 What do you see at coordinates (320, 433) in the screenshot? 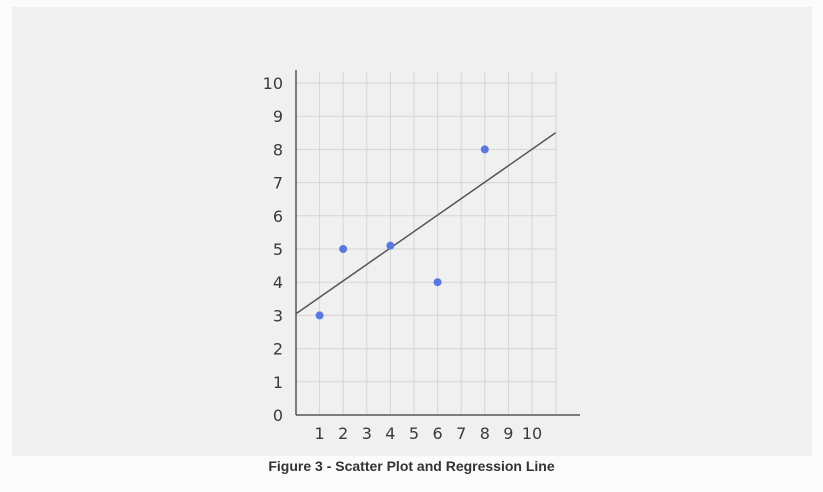
I see `x-tick-label: 1` at bounding box center [320, 433].